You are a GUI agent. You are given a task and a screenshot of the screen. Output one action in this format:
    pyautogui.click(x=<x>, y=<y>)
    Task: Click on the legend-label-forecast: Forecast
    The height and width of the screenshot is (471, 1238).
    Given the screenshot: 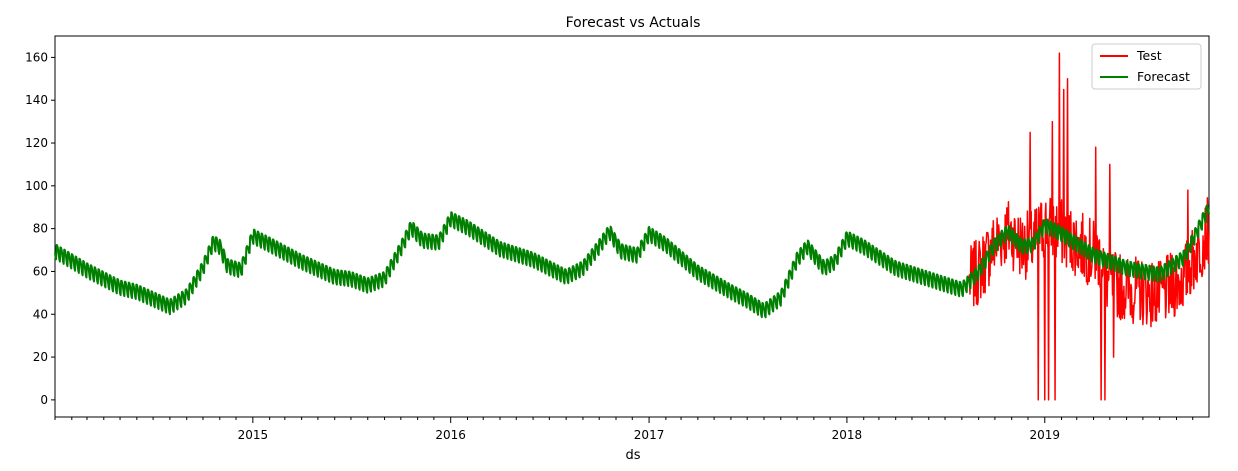 What is the action you would take?
    pyautogui.click(x=1163, y=76)
    